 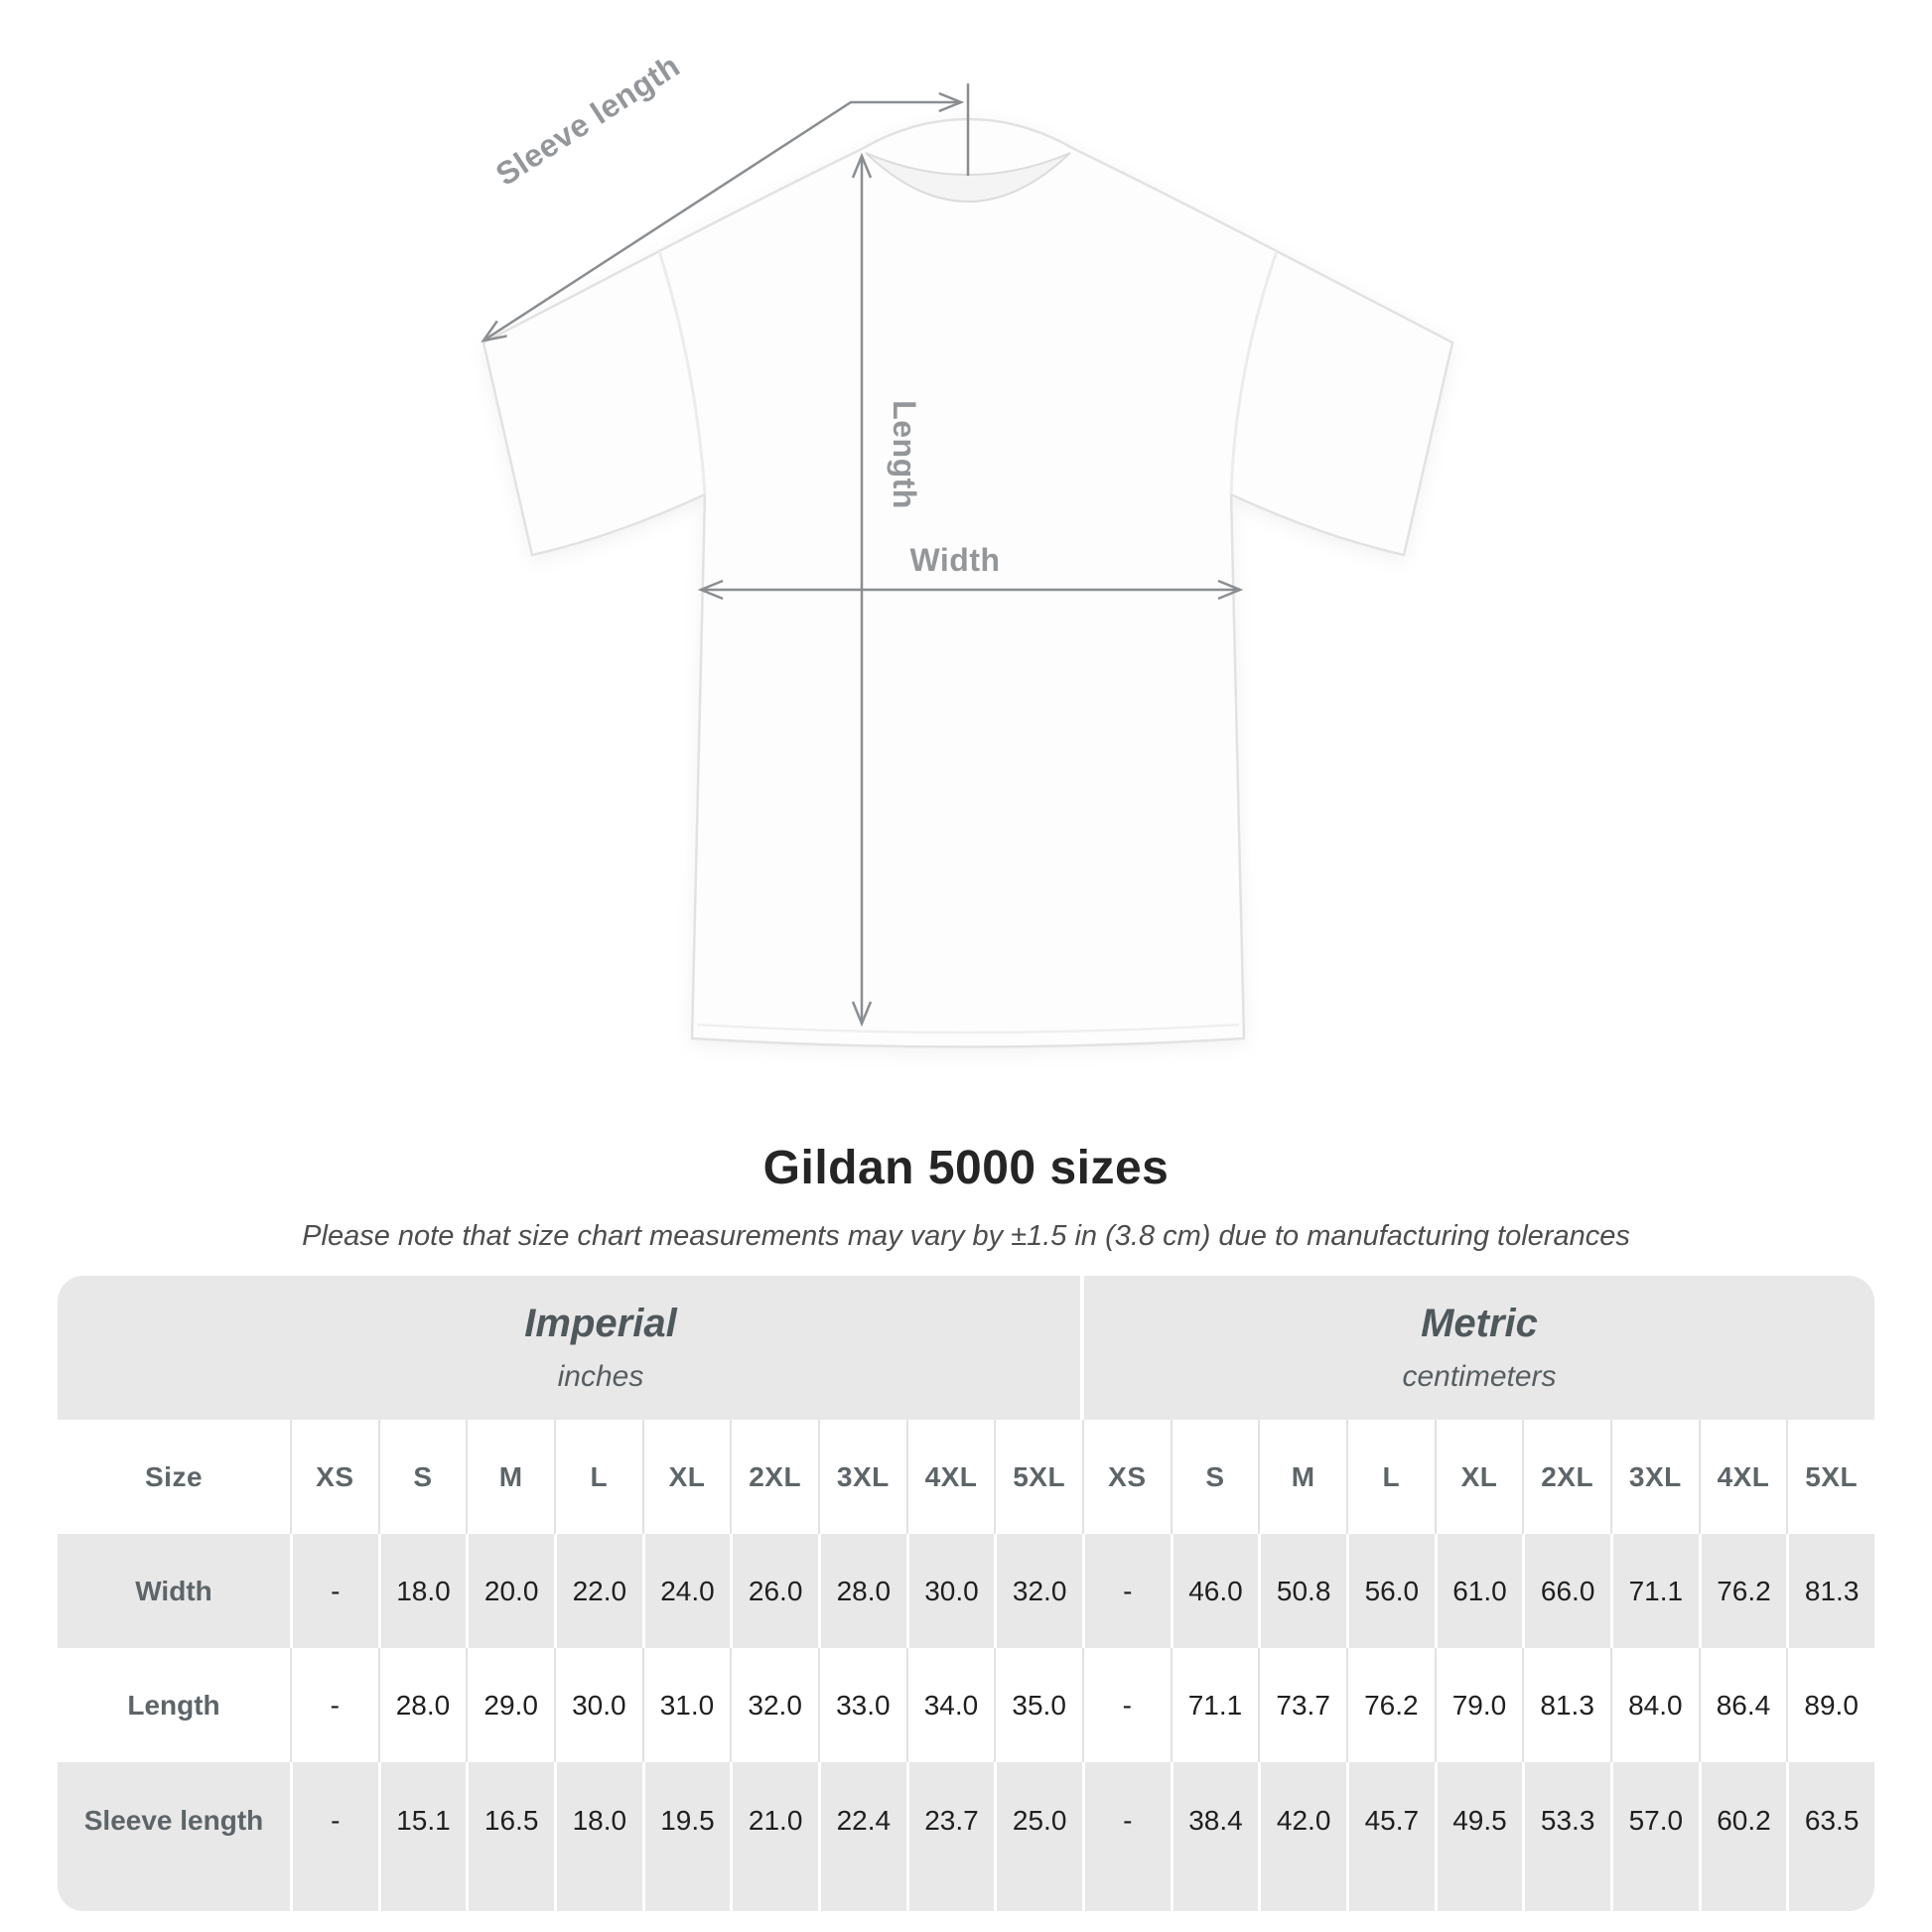 What do you see at coordinates (1566, 1705) in the screenshot?
I see `length-metric-2xl: 81.3` at bounding box center [1566, 1705].